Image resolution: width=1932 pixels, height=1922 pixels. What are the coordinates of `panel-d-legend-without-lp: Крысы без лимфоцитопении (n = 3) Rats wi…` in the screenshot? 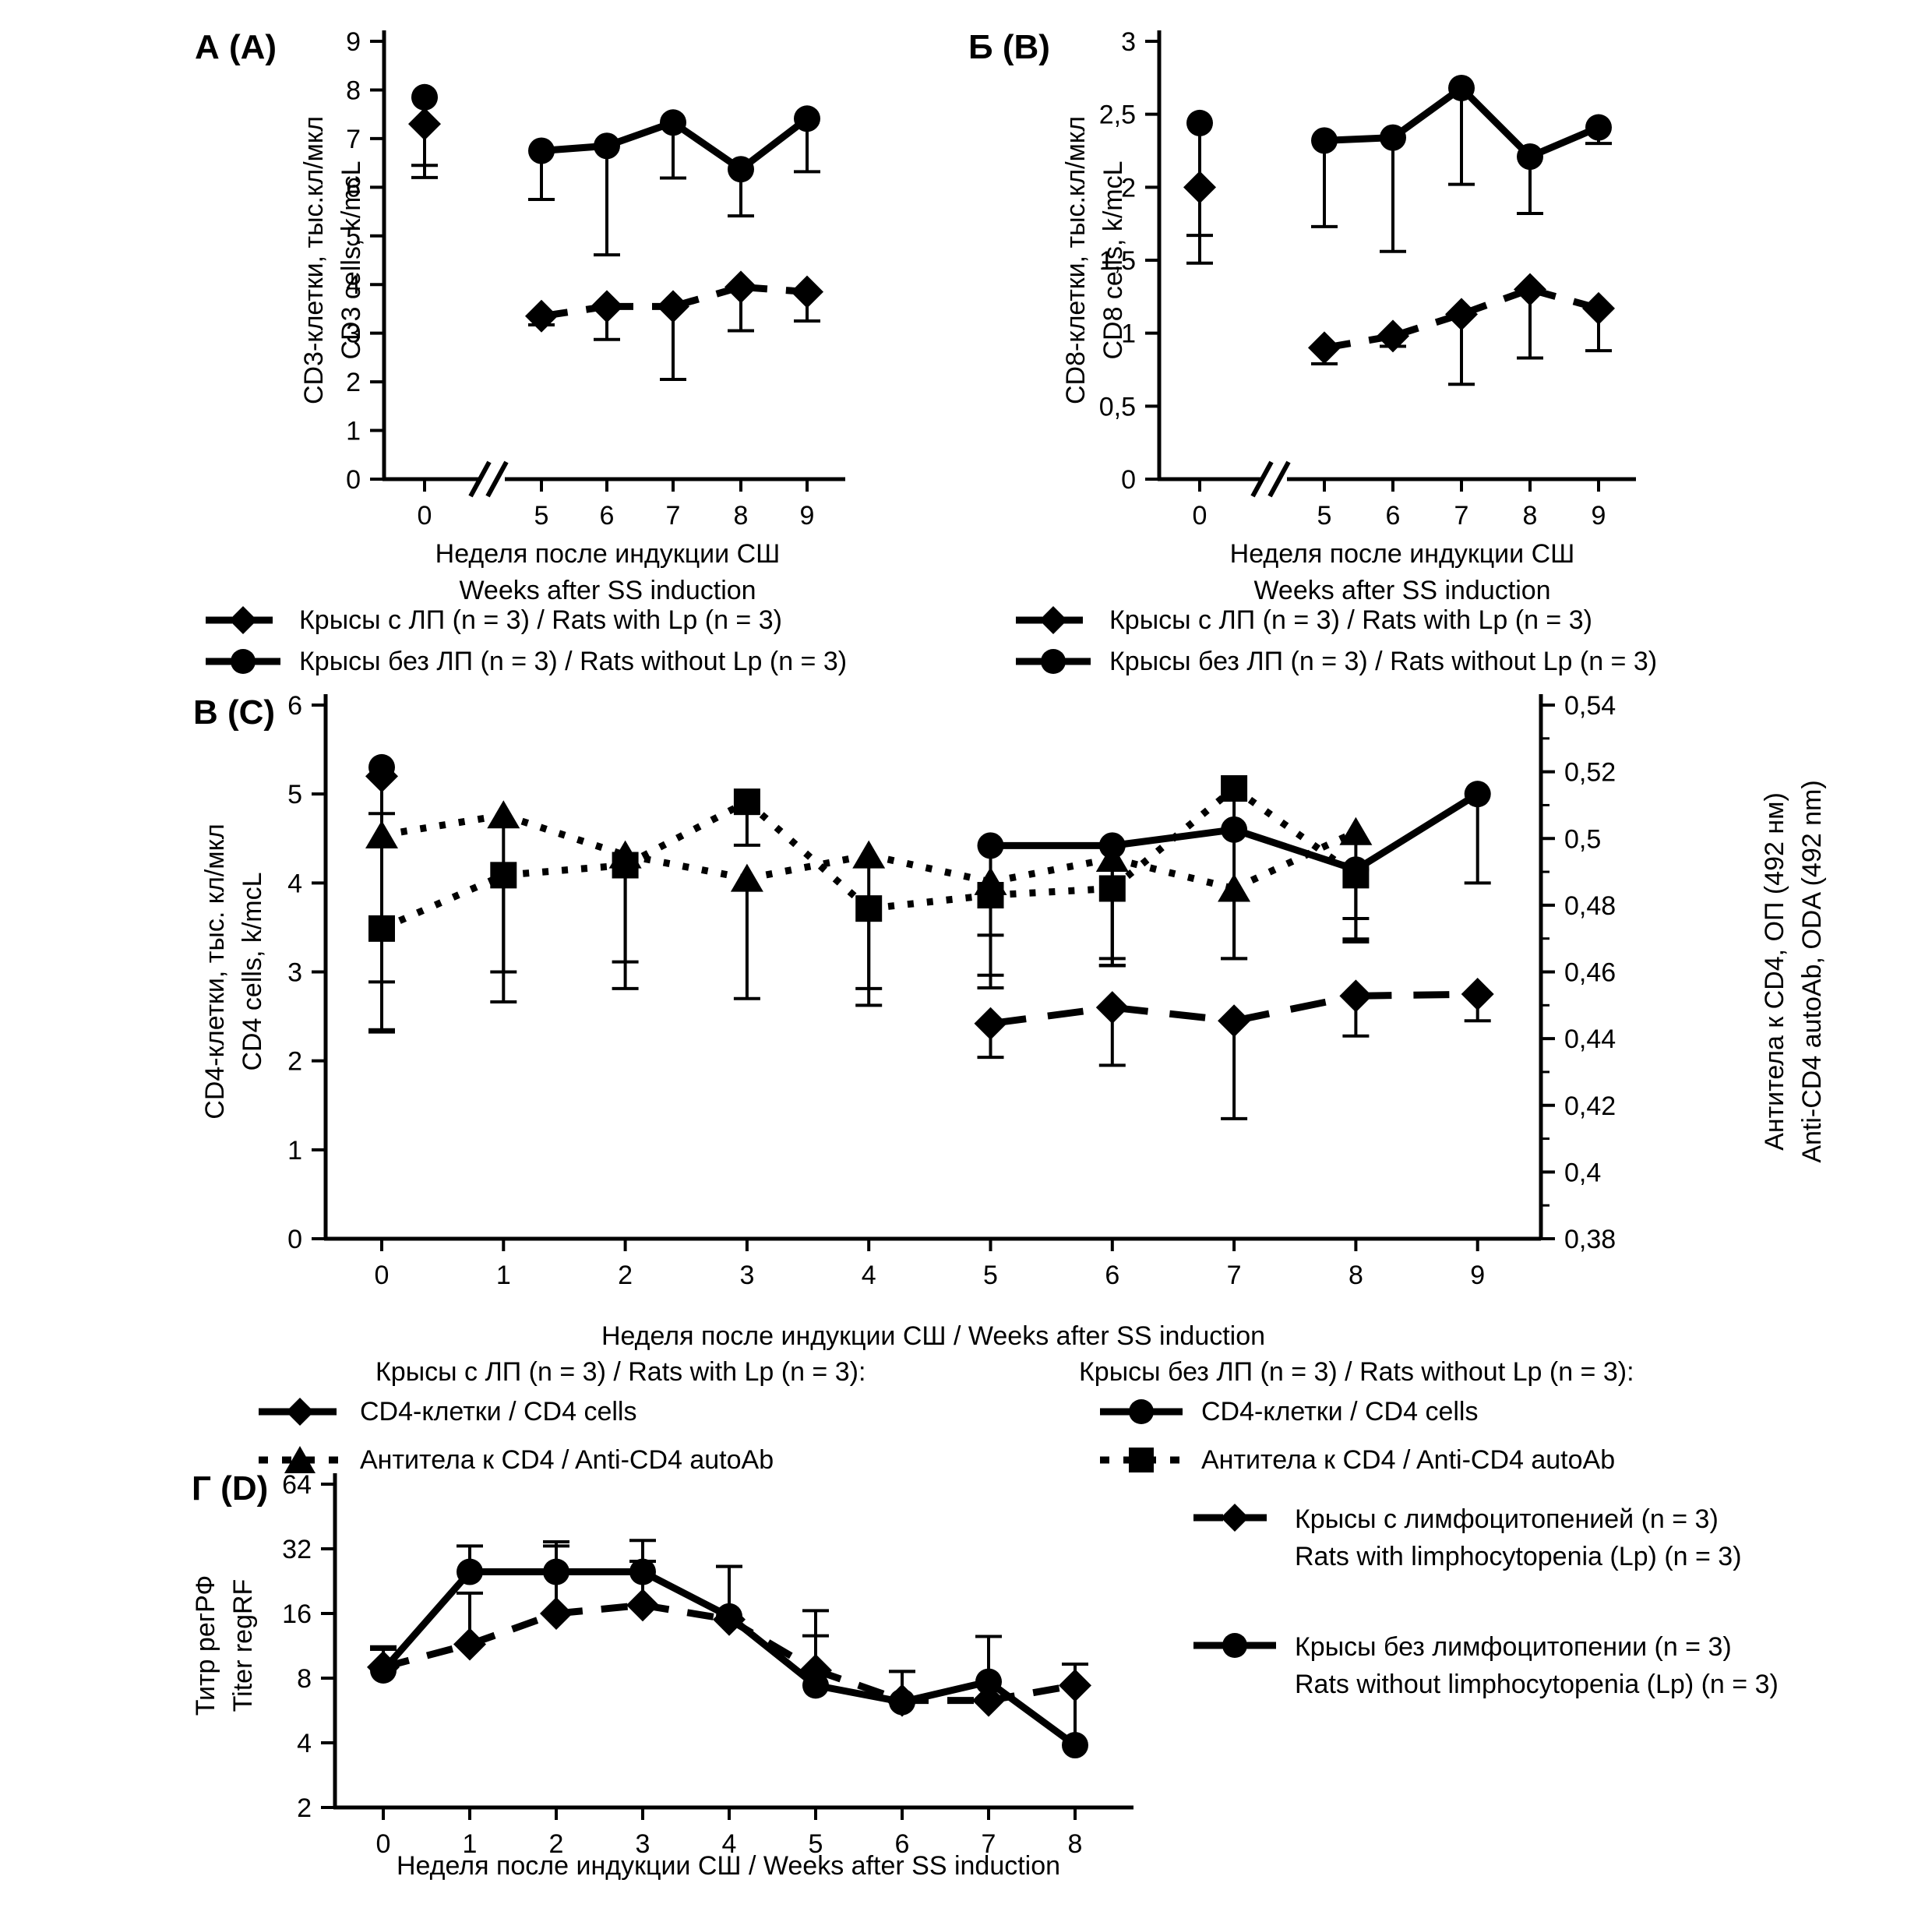 It's located at (1485, 1666).